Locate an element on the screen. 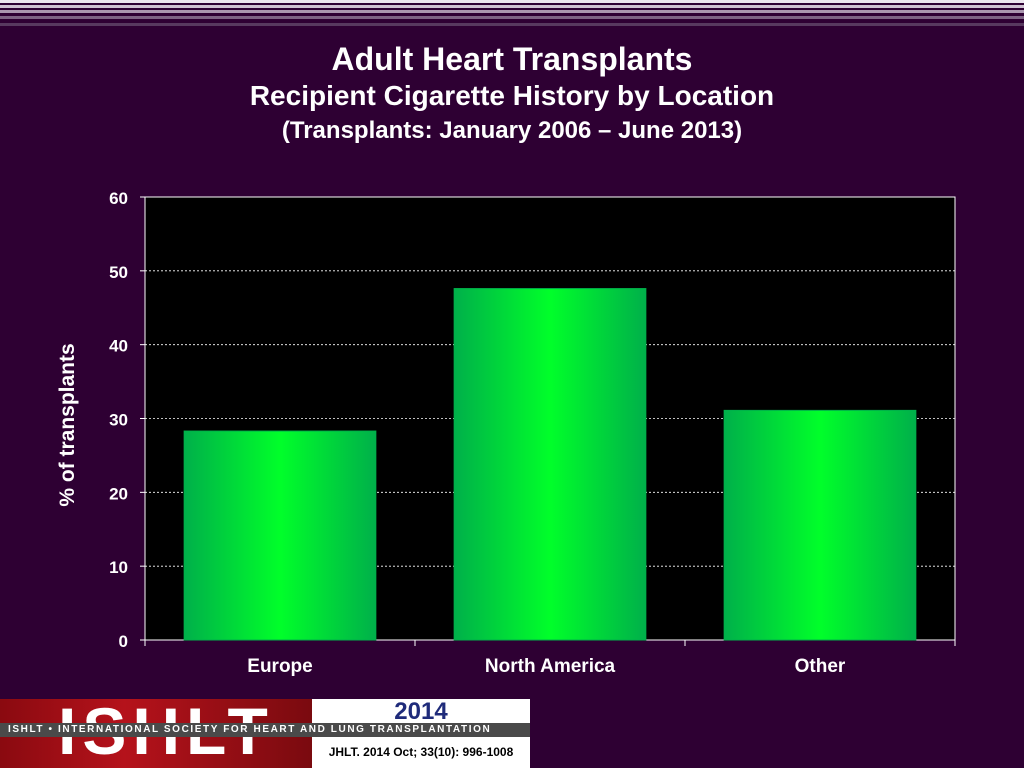 Image resolution: width=1024 pixels, height=768 pixels. y-tick-label: 30 is located at coordinates (118, 420).